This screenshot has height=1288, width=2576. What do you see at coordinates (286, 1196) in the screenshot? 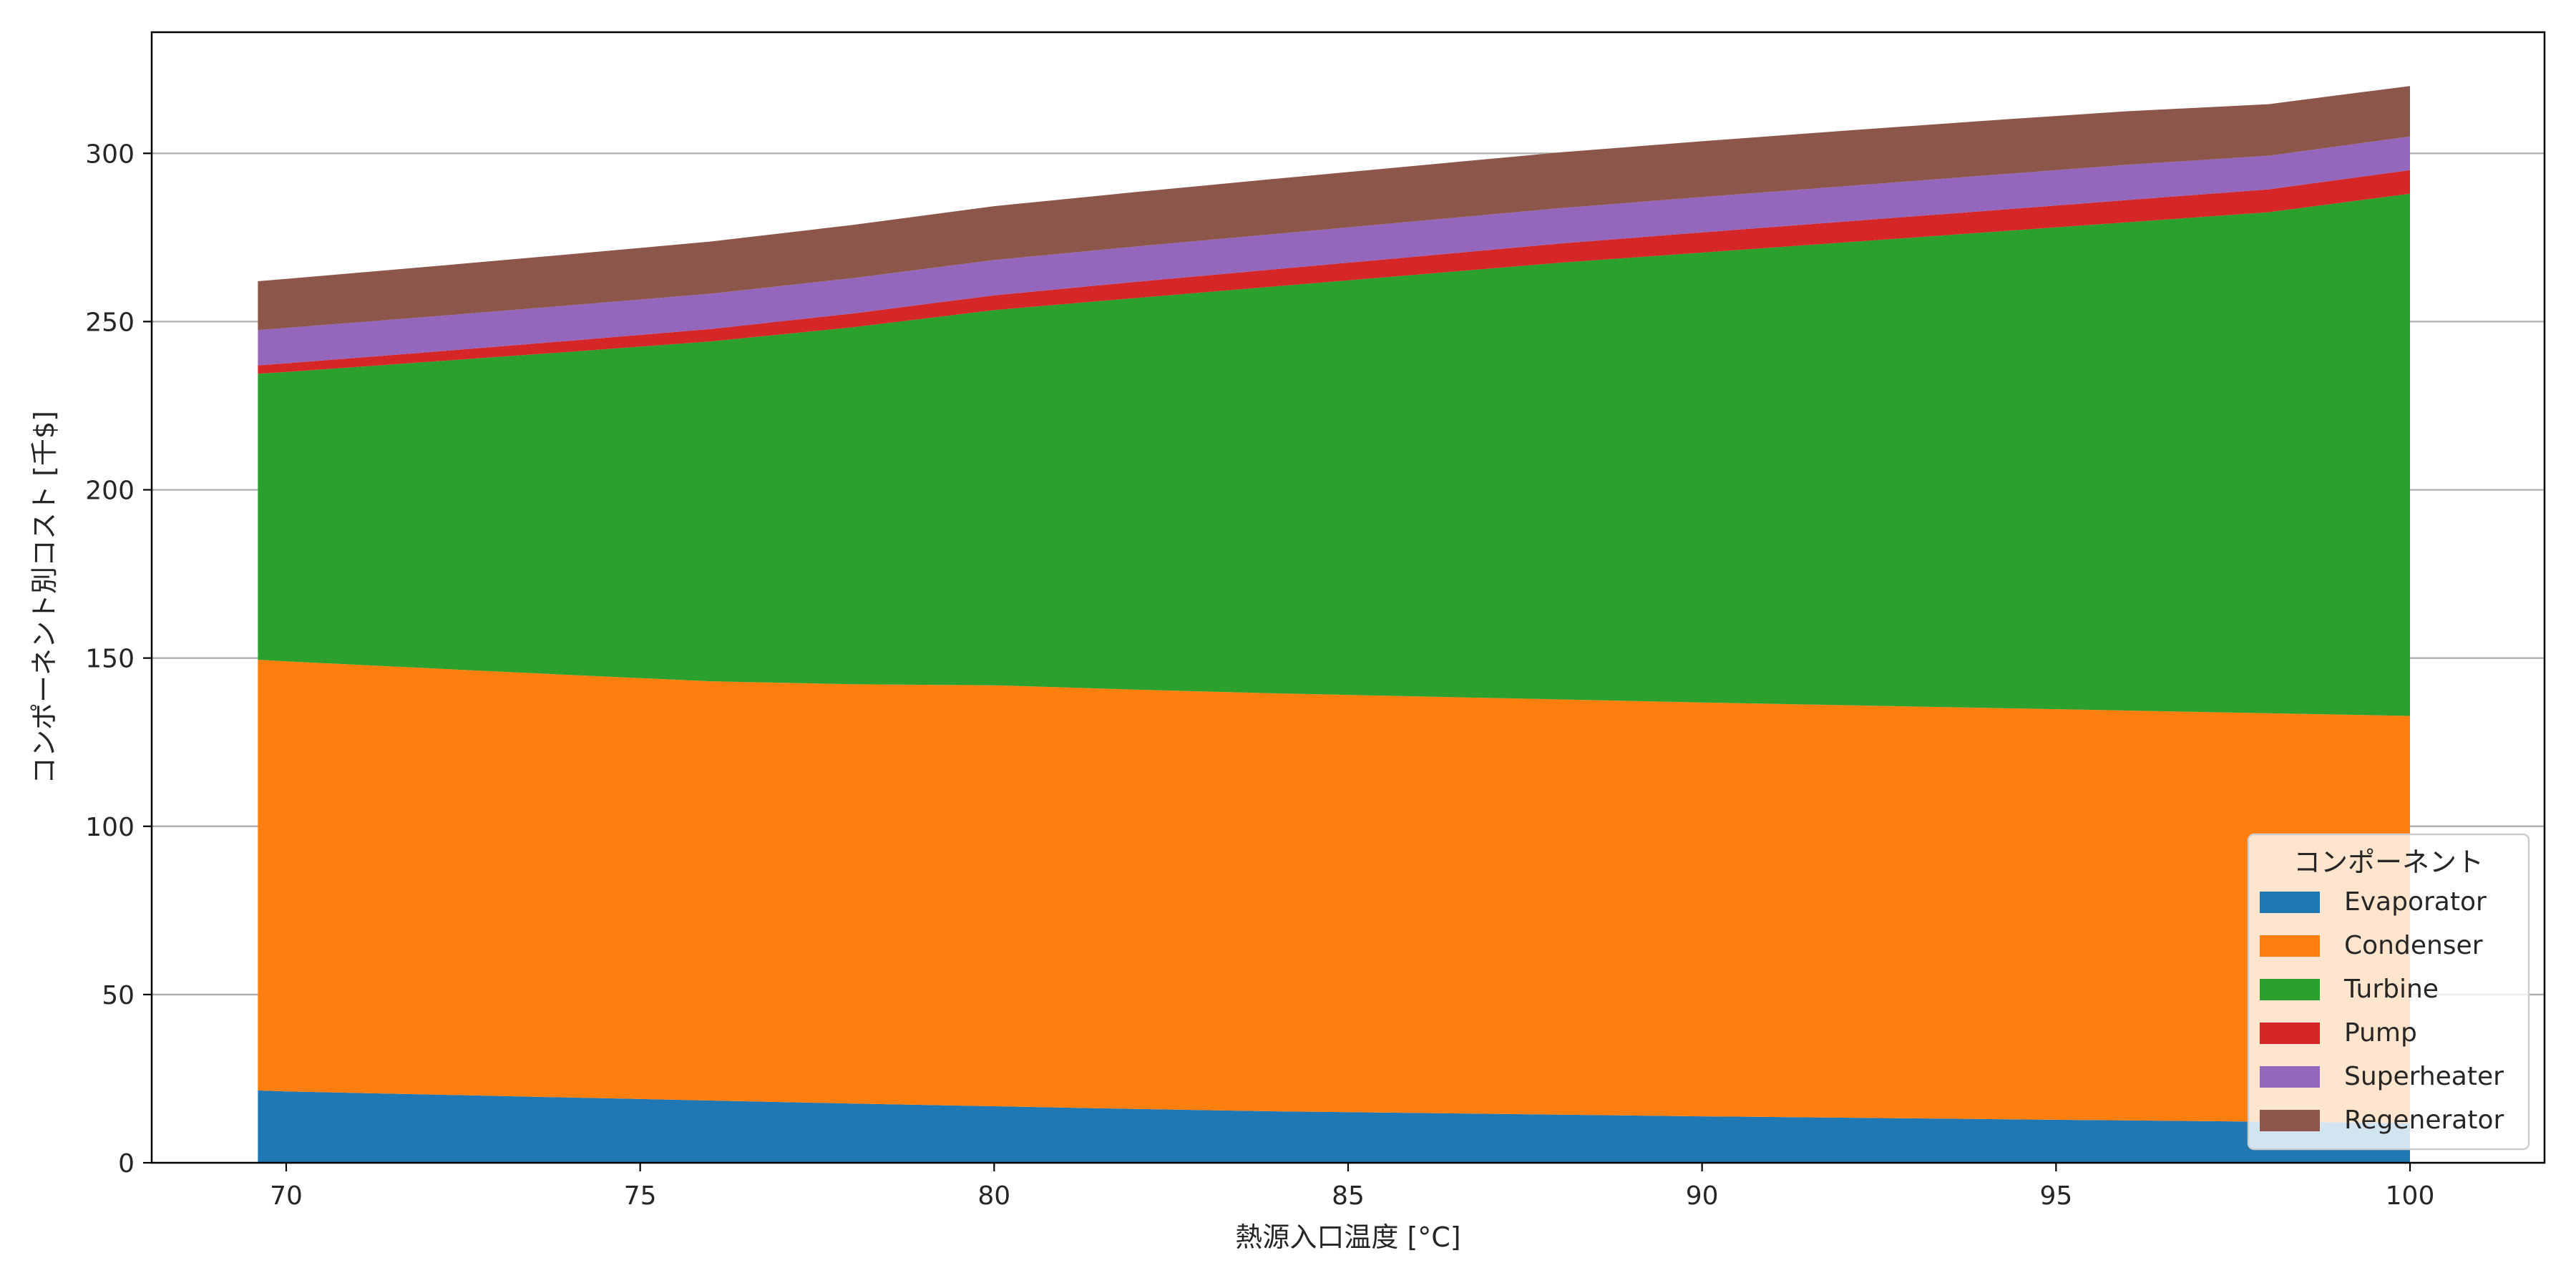
I see `x-tick-label: 70` at bounding box center [286, 1196].